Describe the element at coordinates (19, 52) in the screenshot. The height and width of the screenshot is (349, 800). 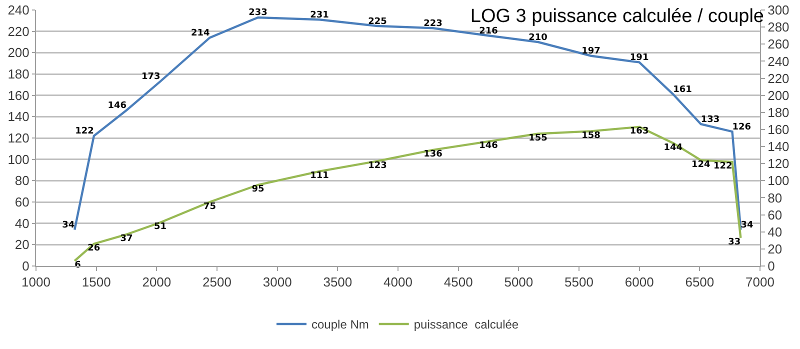
I see `y-tick-label: 200` at that location.